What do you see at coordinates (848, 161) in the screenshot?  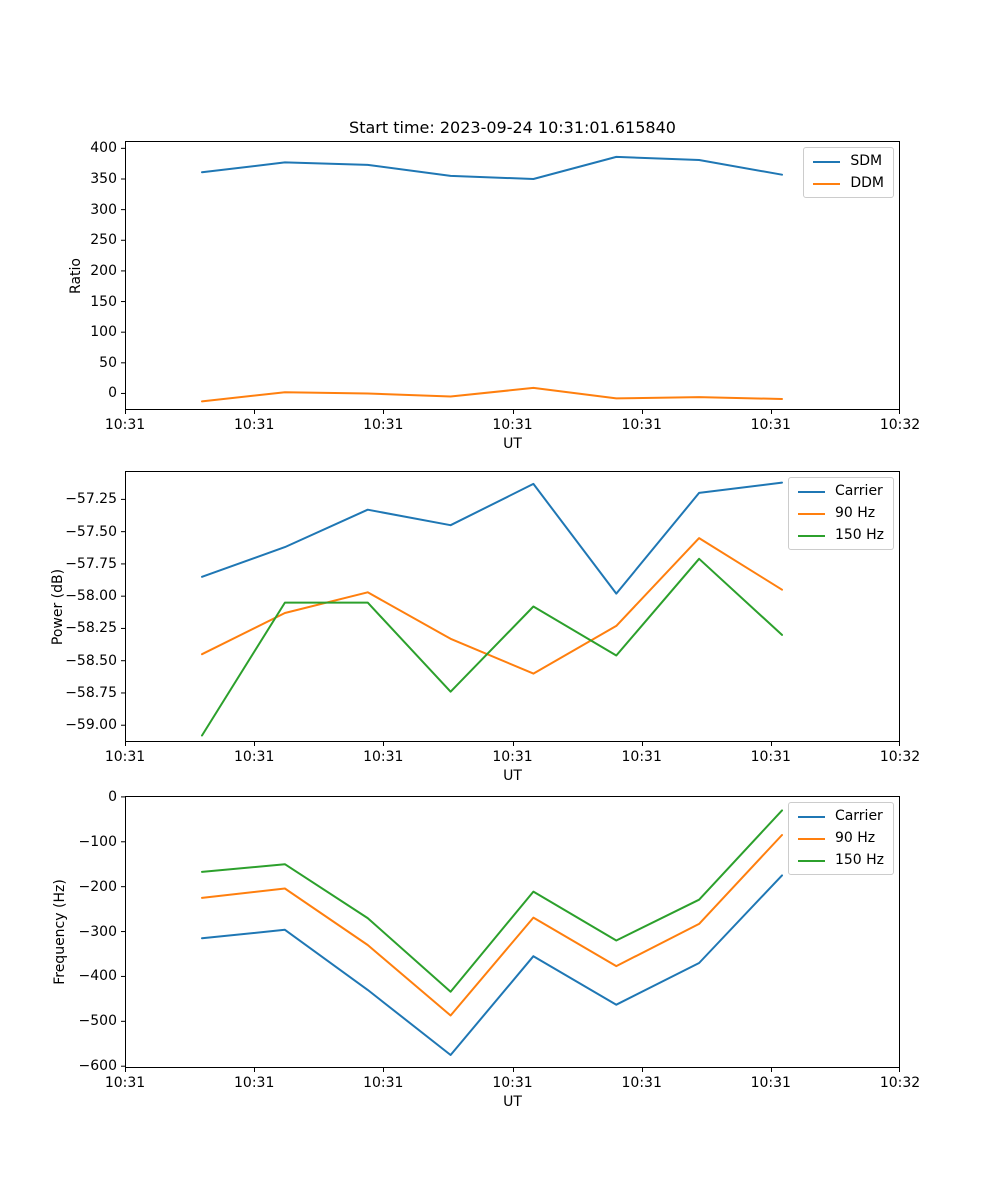 I see `legend-item: SDM` at bounding box center [848, 161].